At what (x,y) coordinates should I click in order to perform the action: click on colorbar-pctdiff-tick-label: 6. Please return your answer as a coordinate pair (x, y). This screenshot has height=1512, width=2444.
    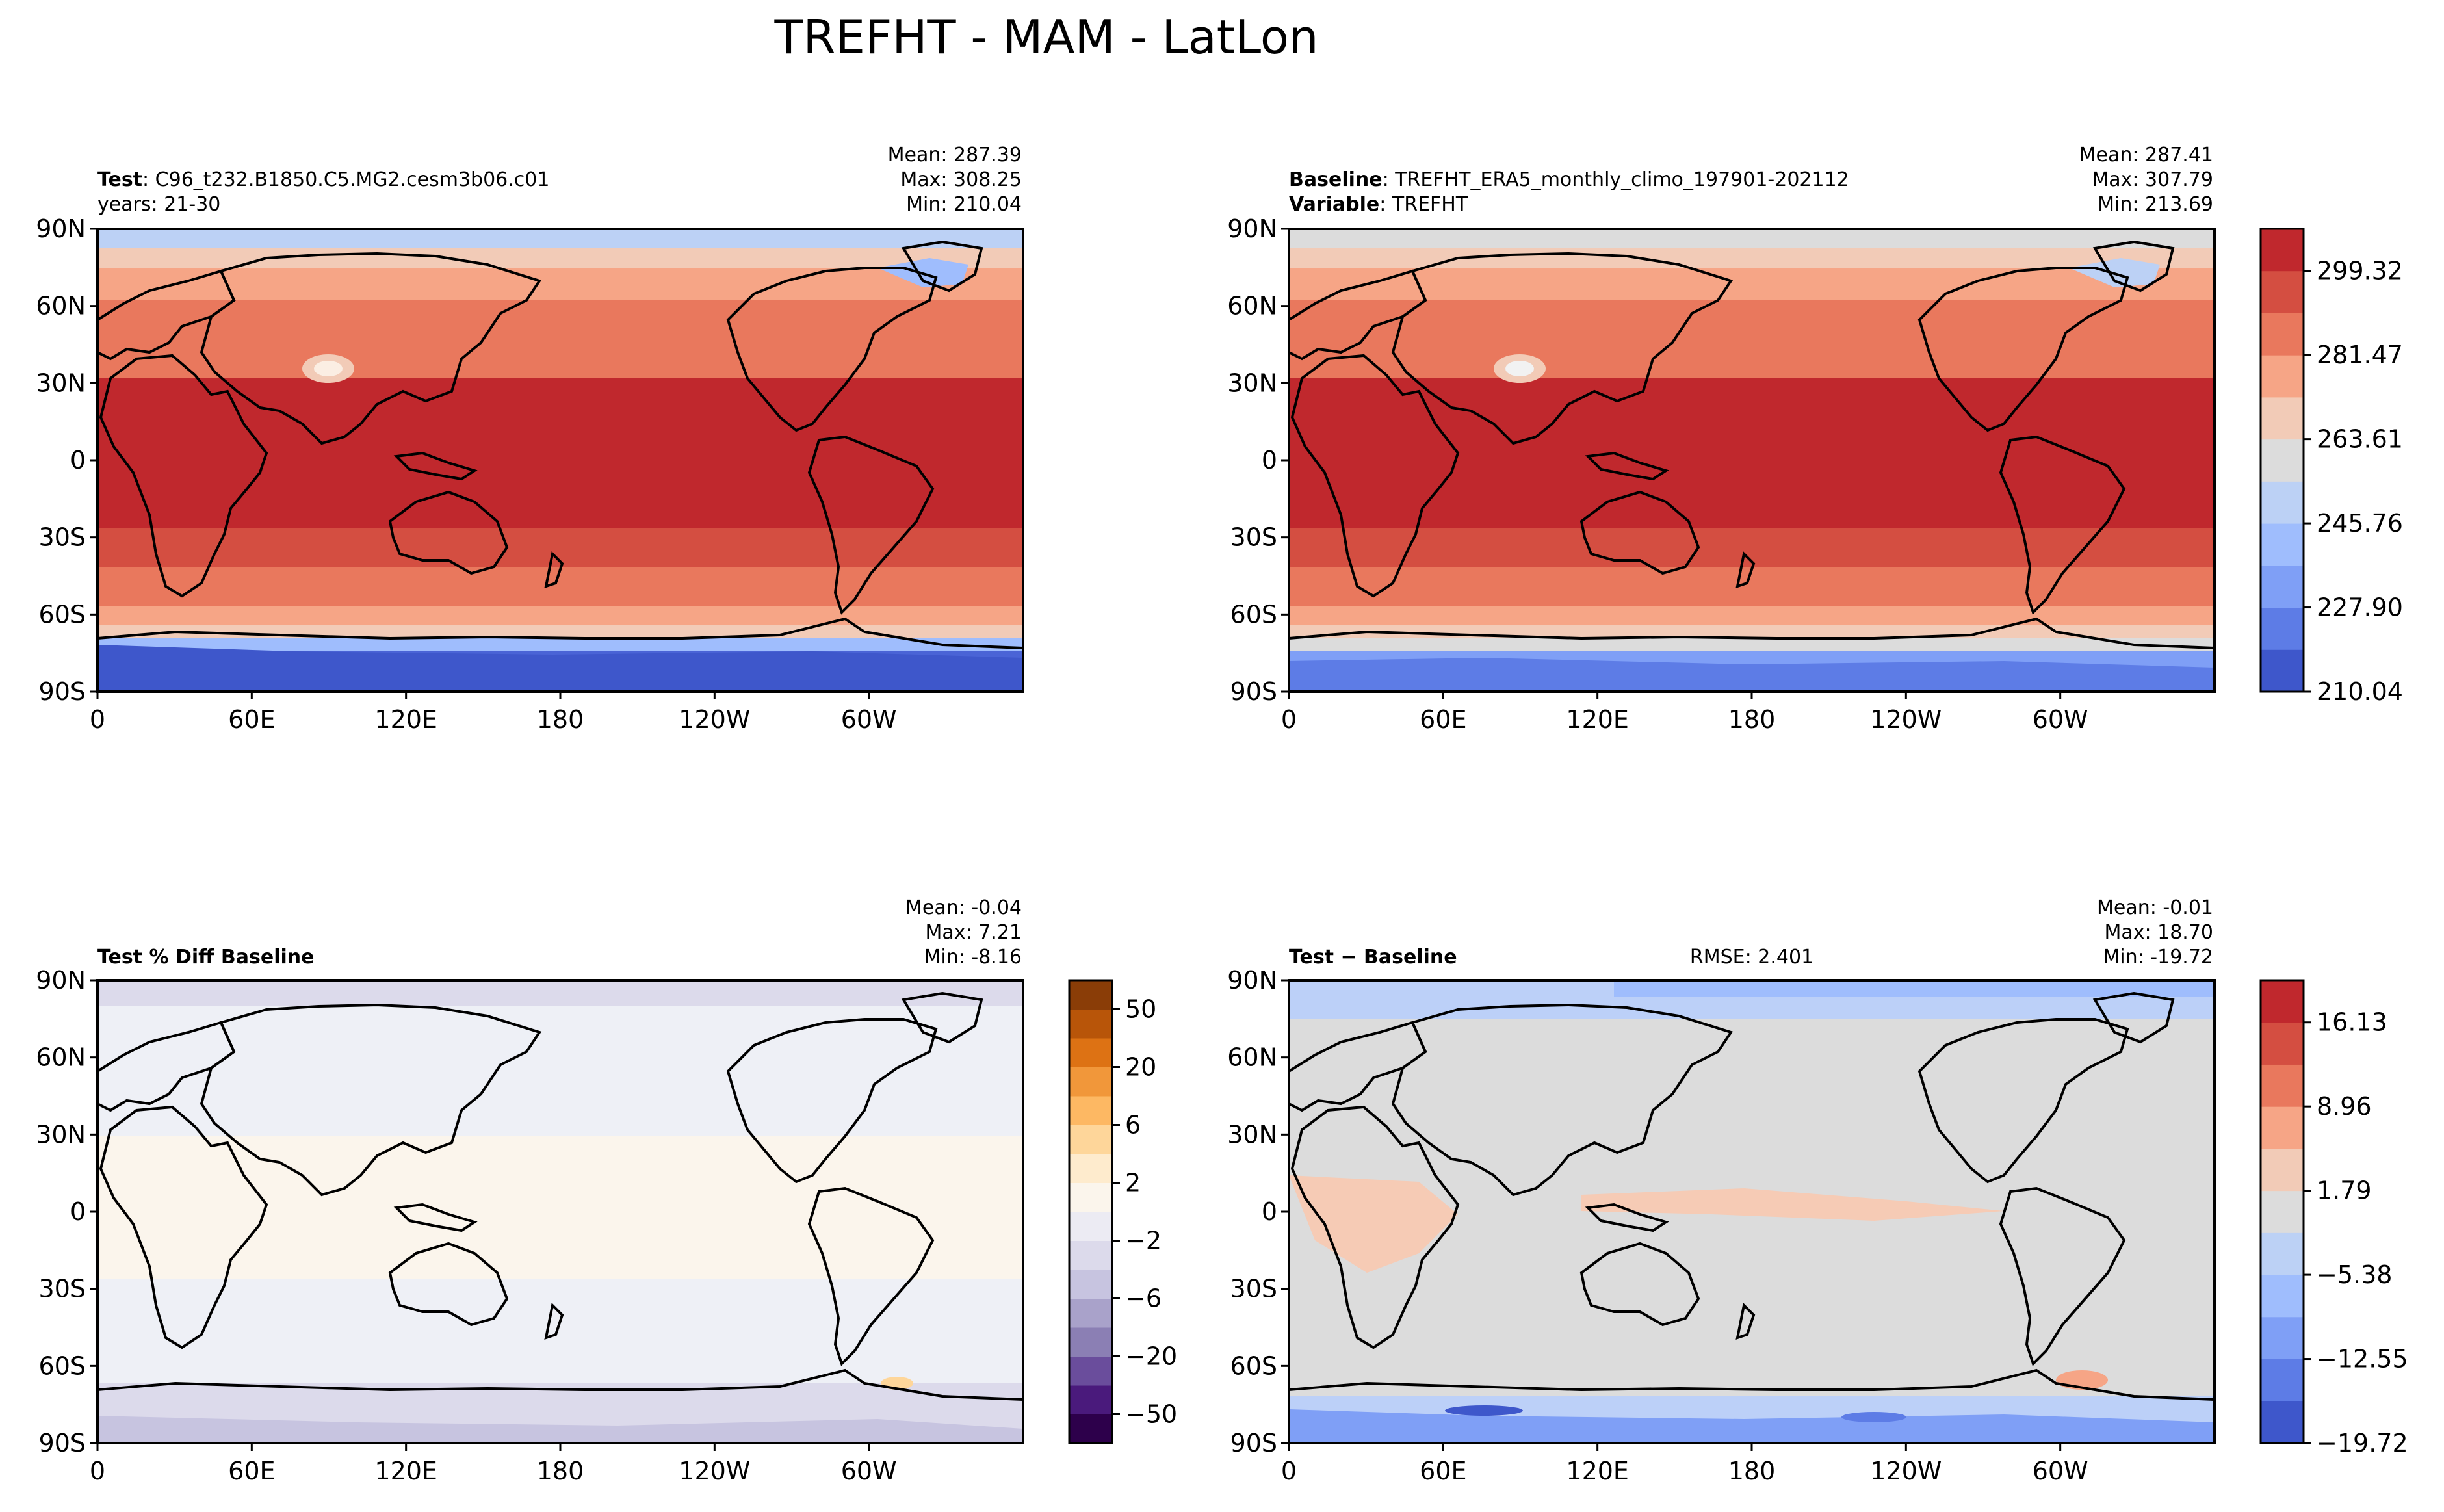
    Looking at the image, I should click on (1133, 1125).